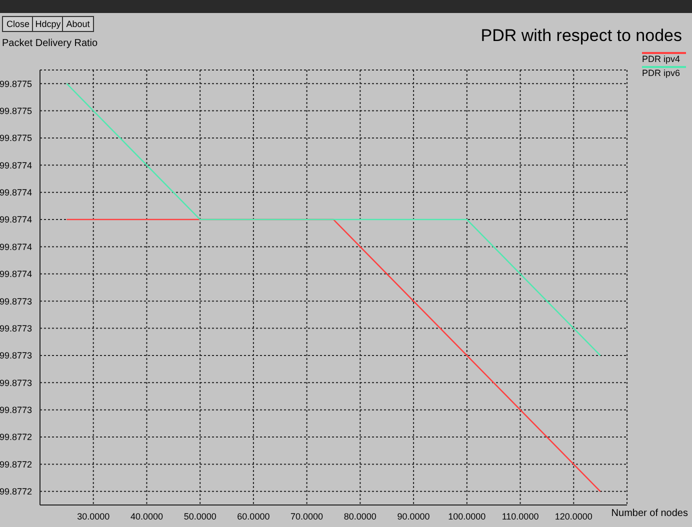  I want to click on x-tick-label: 40.0000, so click(146, 516).